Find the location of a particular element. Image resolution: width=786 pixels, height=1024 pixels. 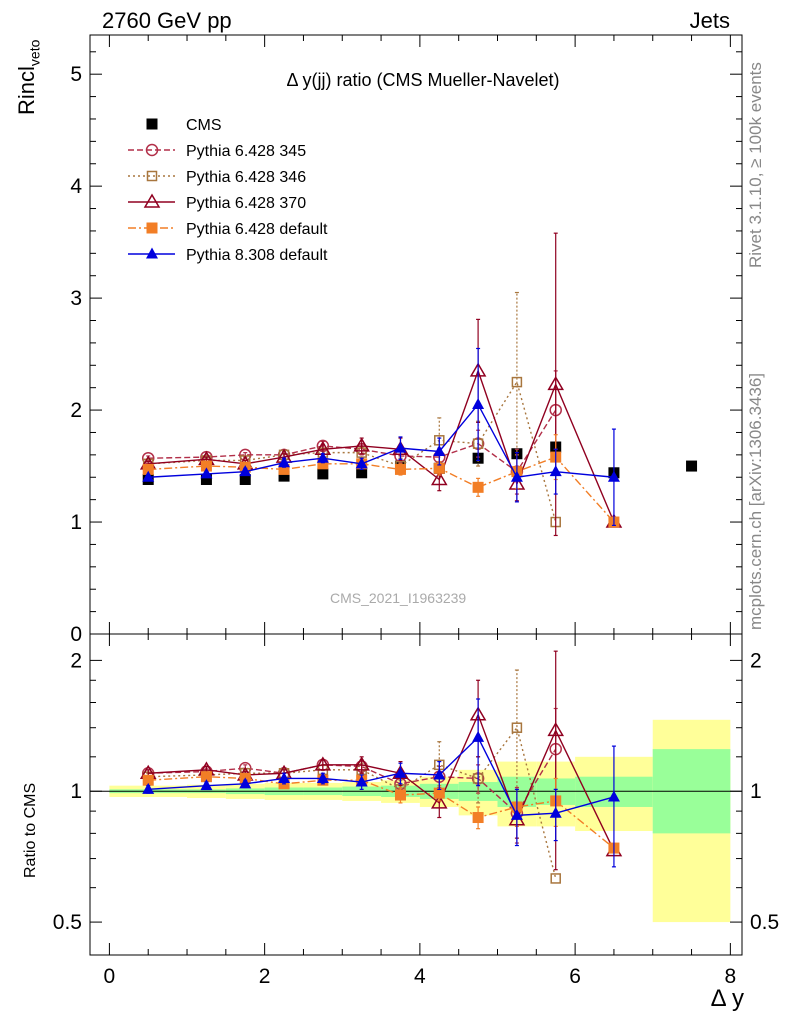

main-y-tick-label: 5 is located at coordinates (76, 74).